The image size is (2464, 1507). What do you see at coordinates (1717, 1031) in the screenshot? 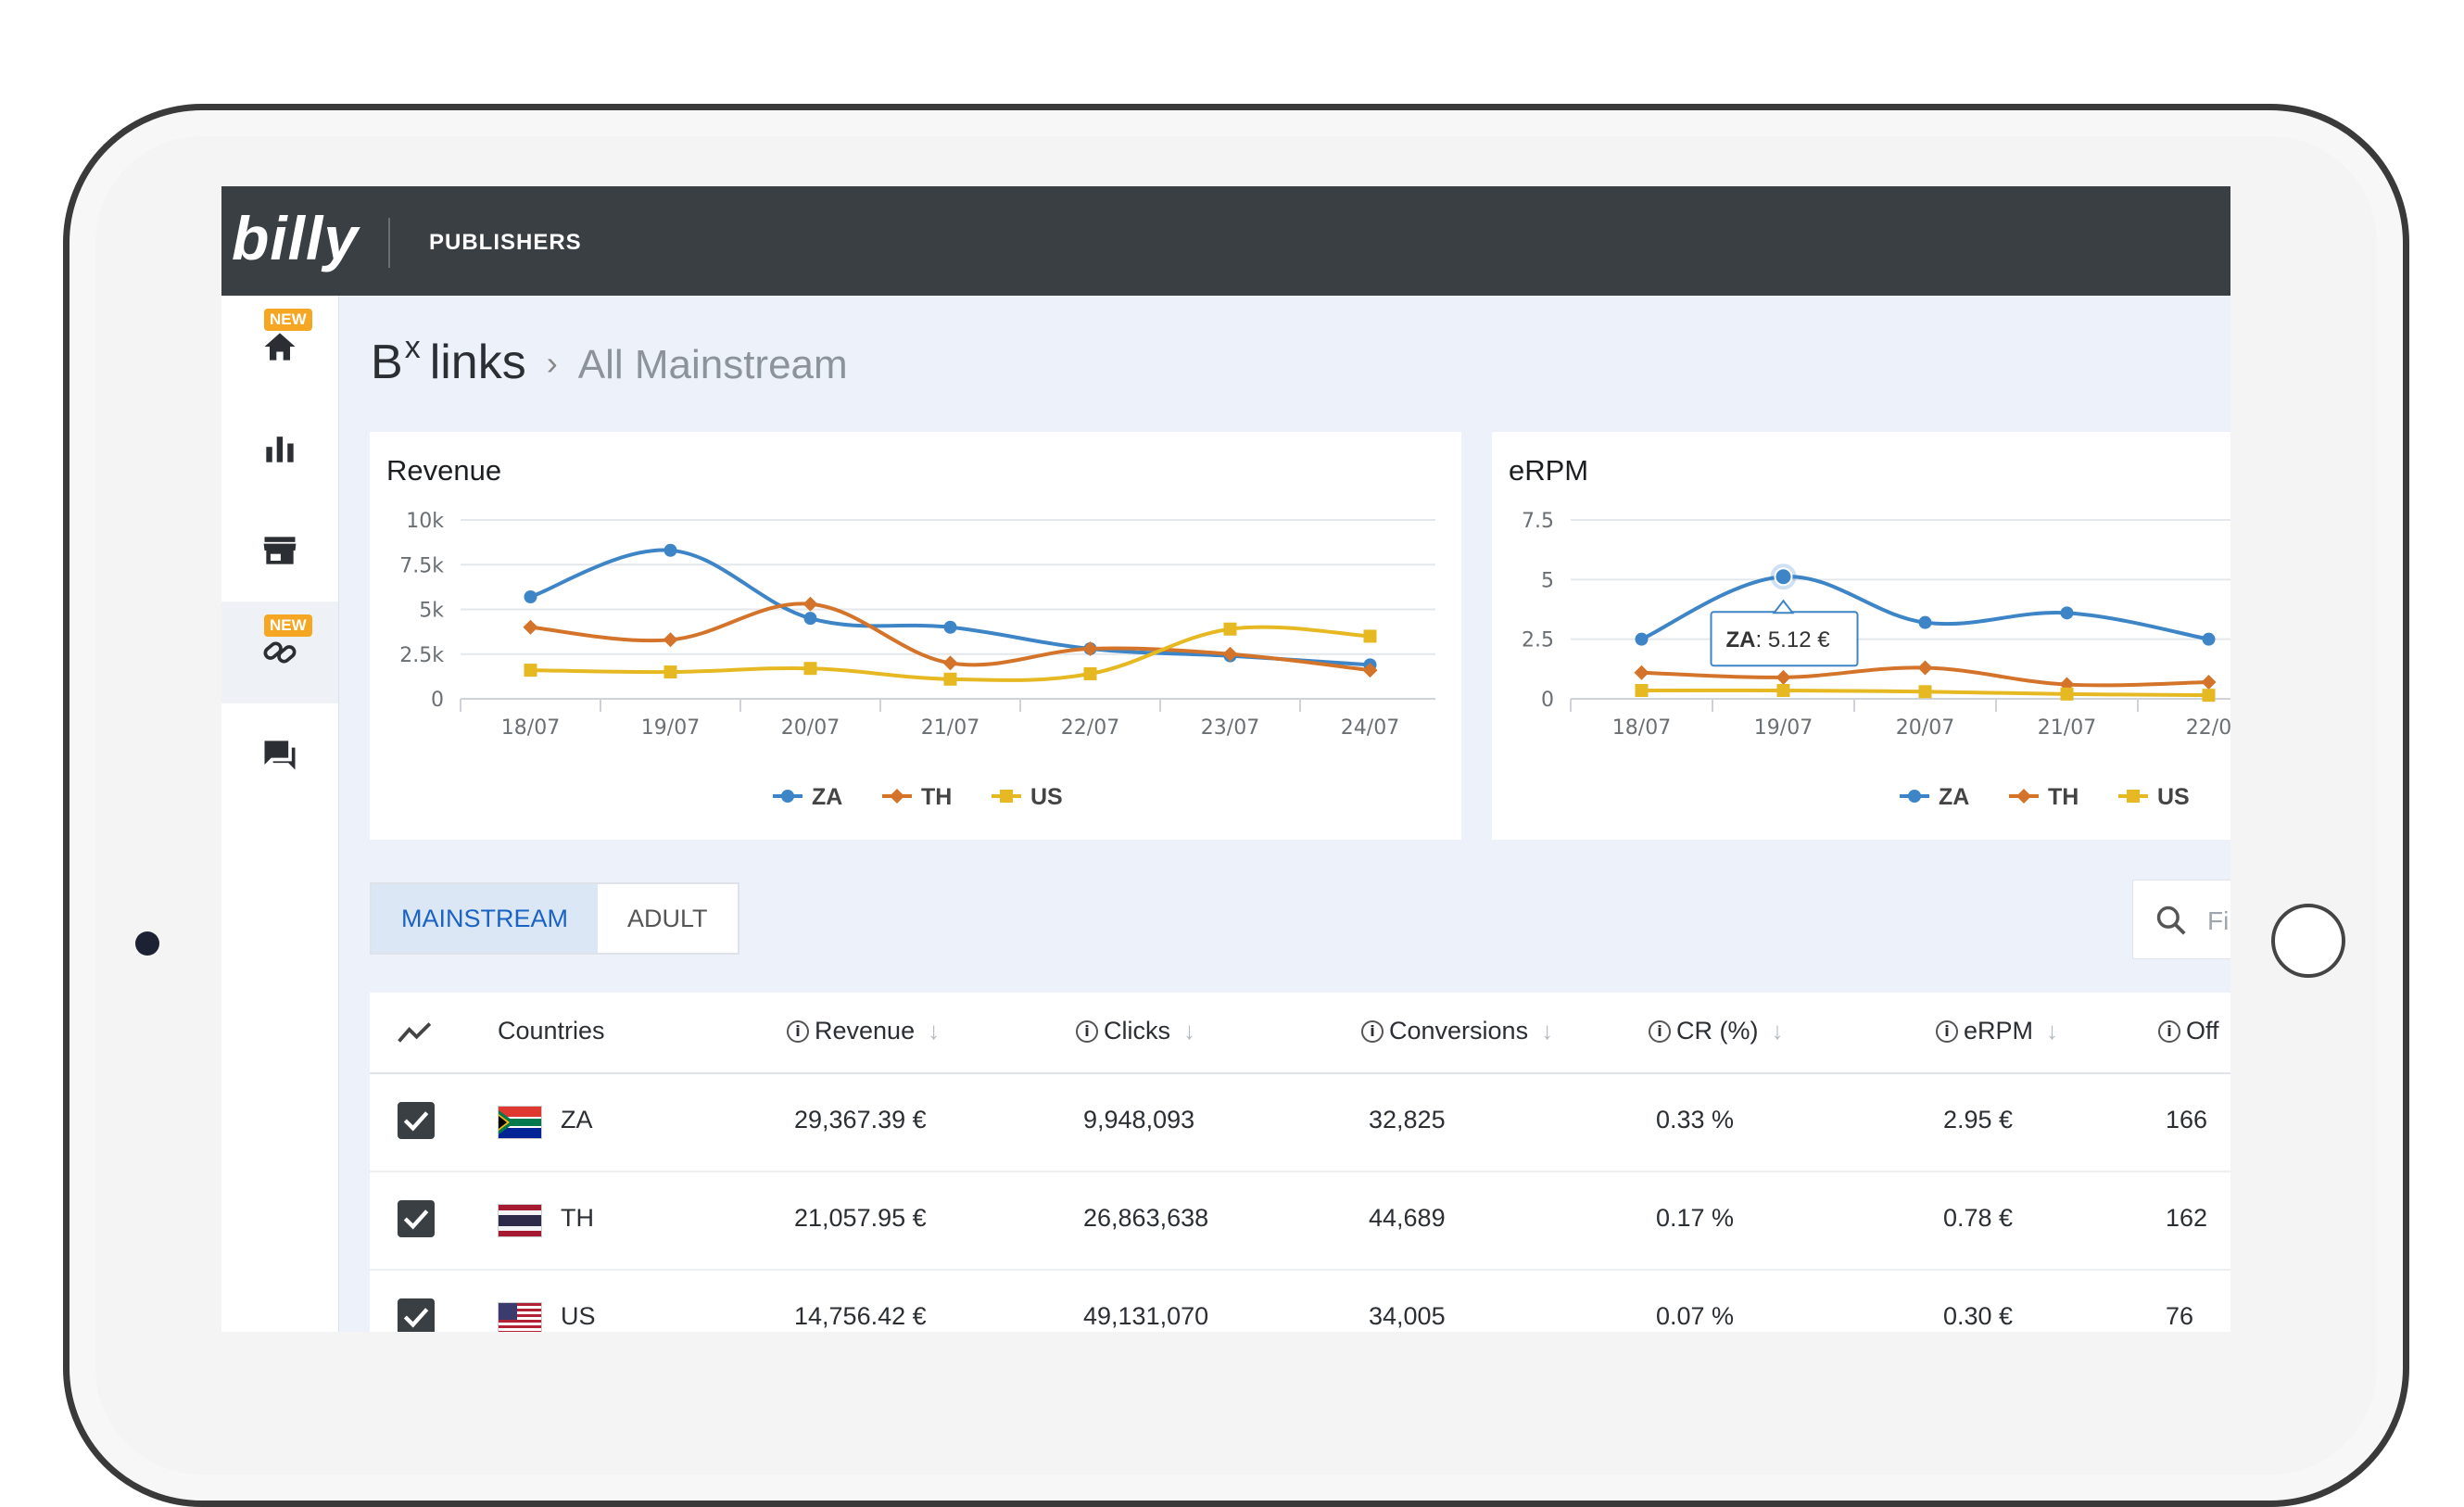
I see `col-cr: i CR (%) ↓` at bounding box center [1717, 1031].